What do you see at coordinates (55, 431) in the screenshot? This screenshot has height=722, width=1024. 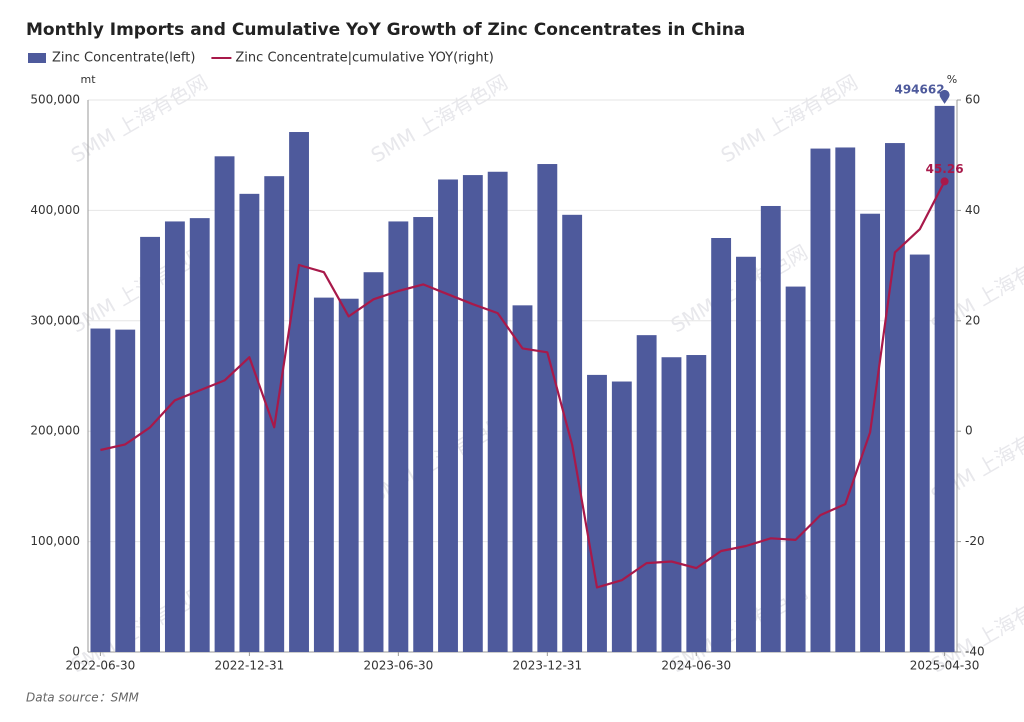 I see `y-tick-label: 200,000` at bounding box center [55, 431].